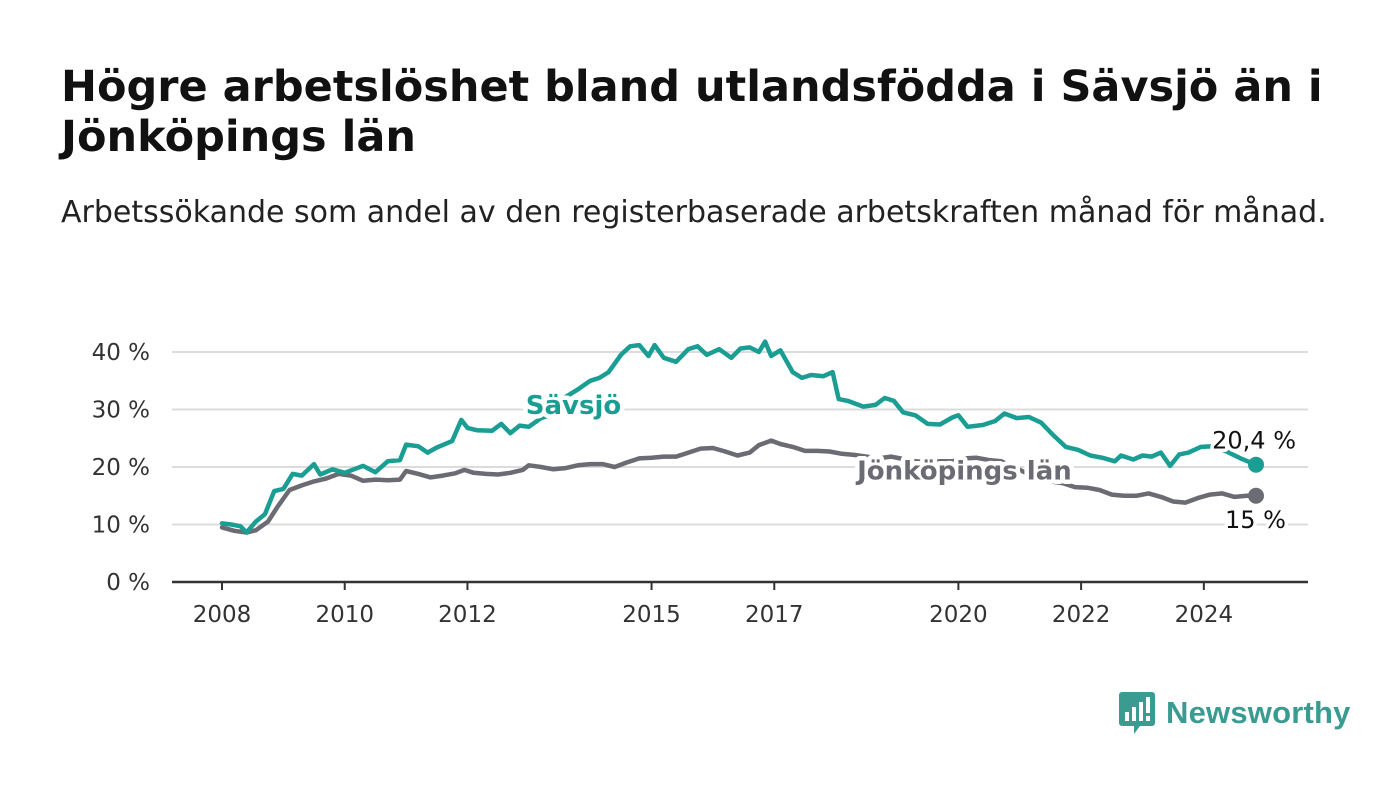 Image resolution: width=1400 pixels, height=794 pixels. I want to click on y-tick-label: 0 %, so click(128, 583).